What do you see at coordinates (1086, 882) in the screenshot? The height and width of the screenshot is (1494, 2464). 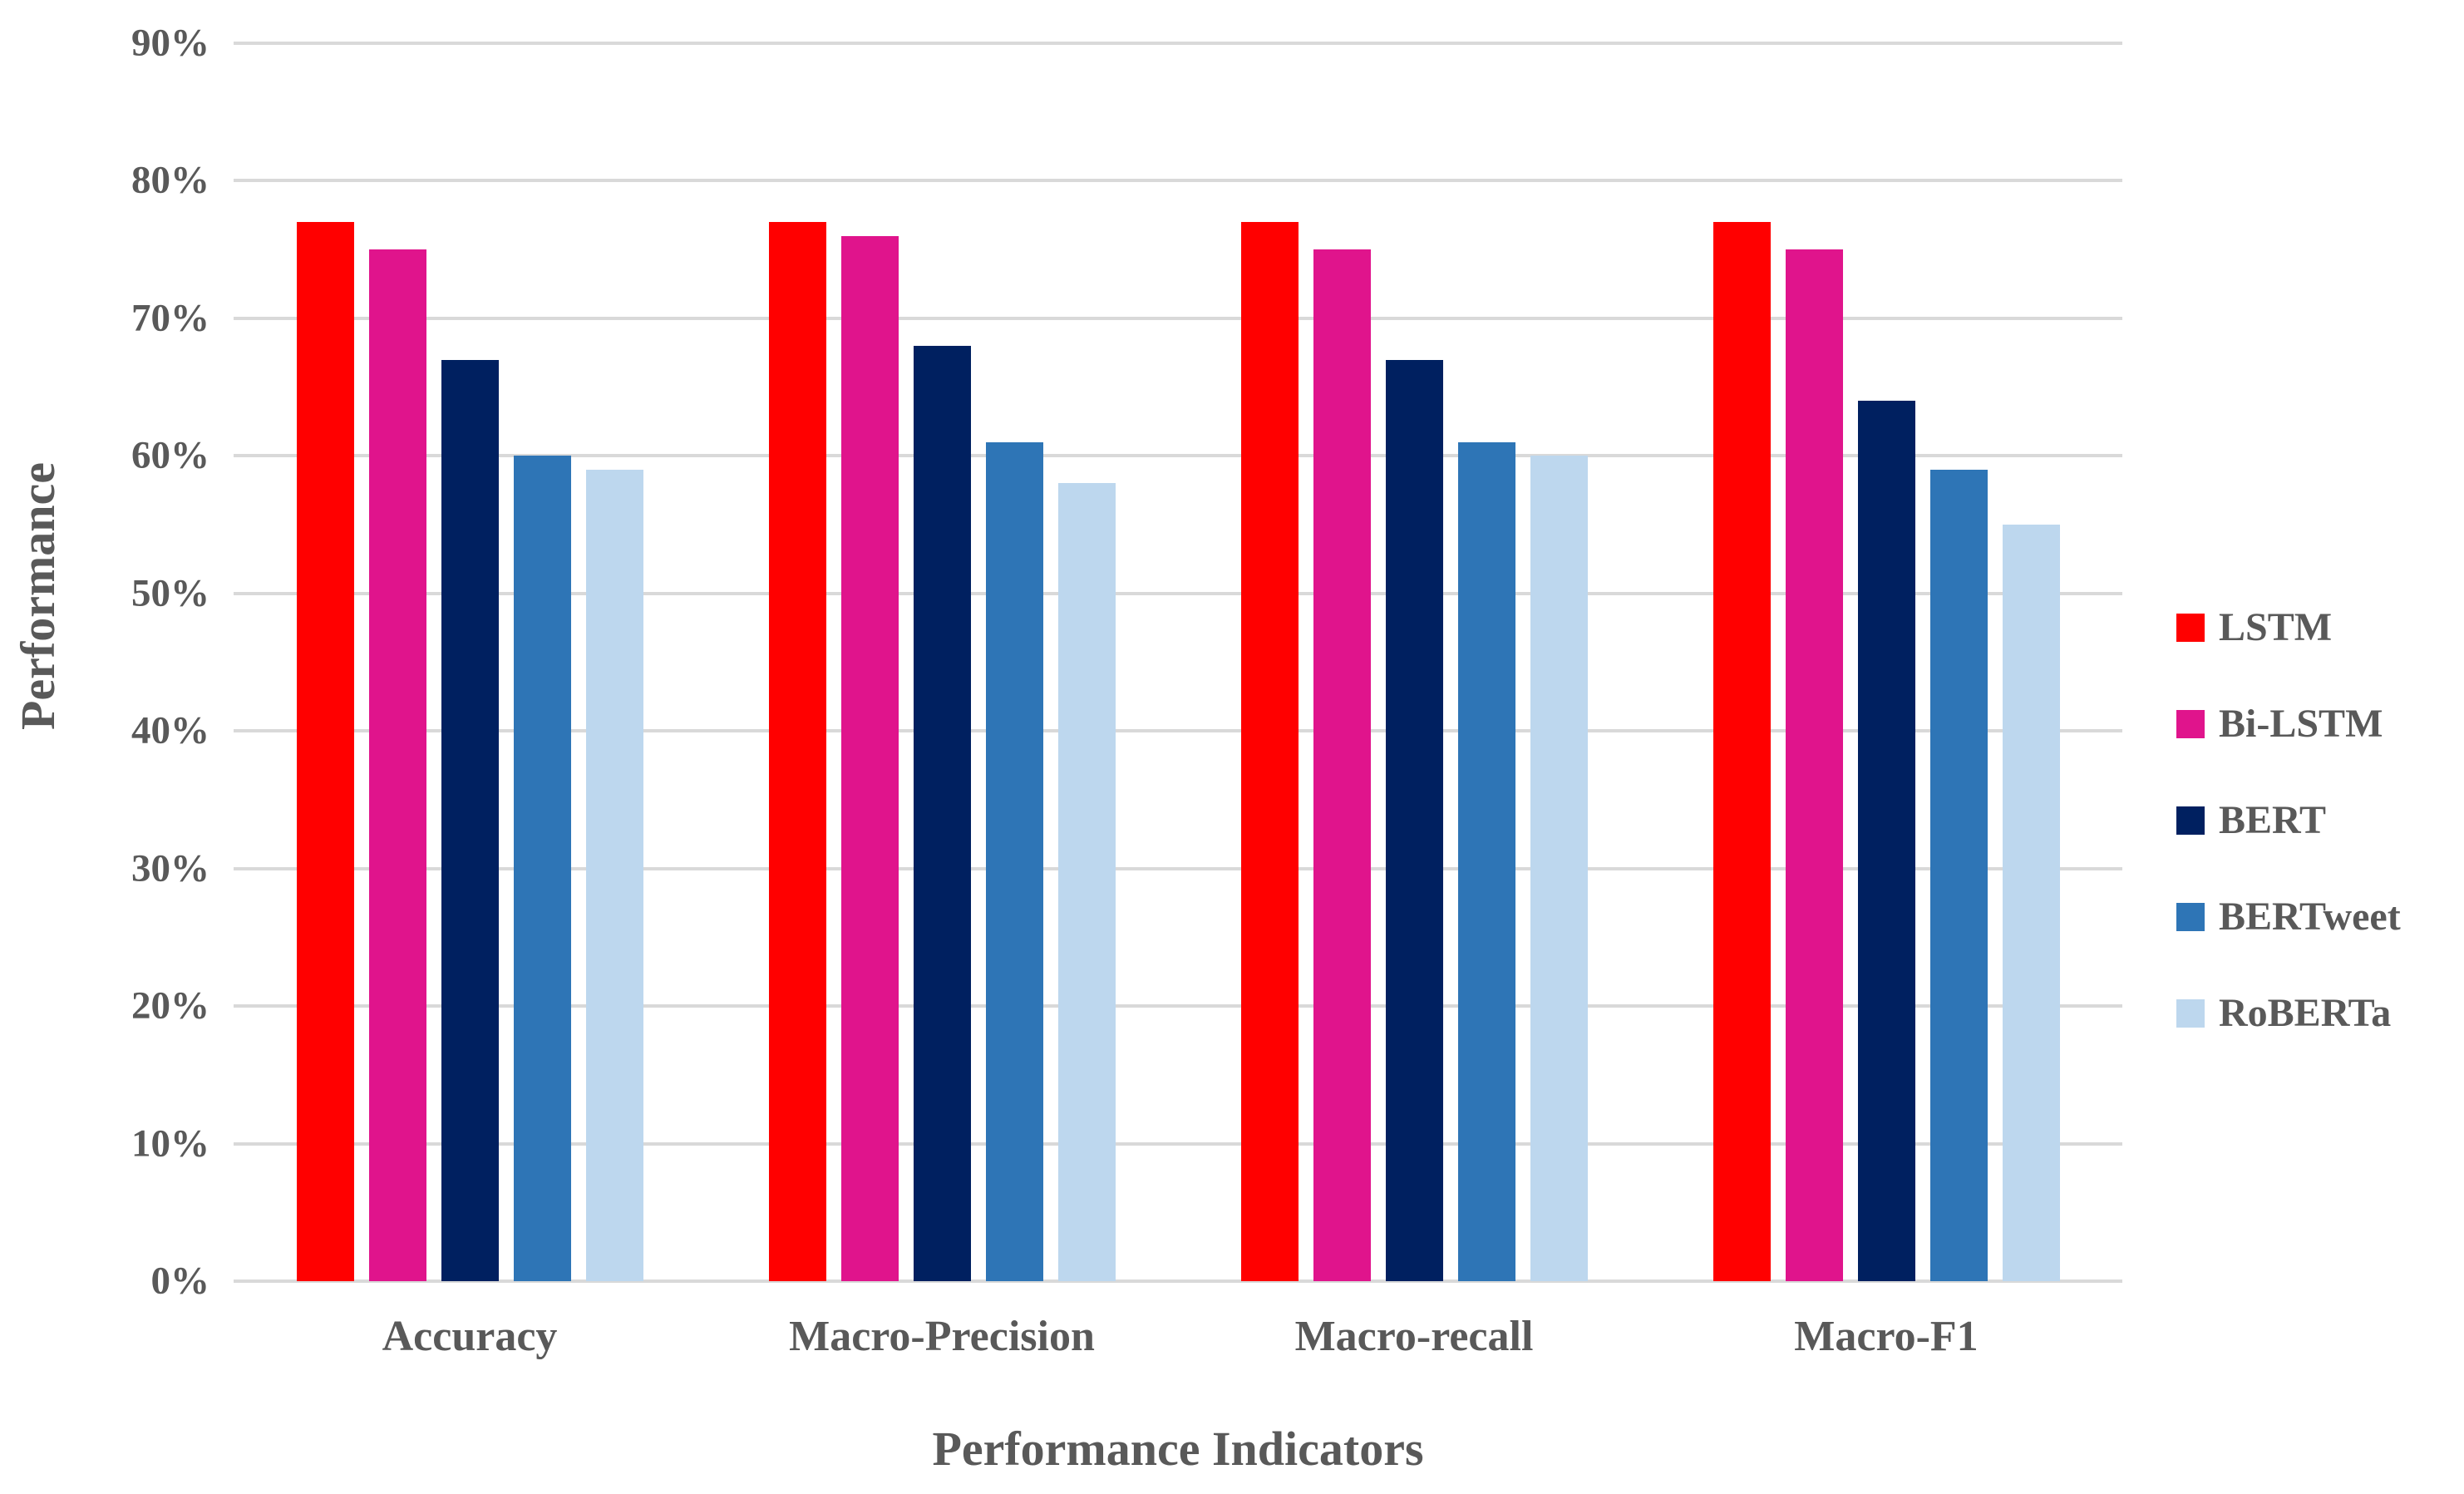 I see `bar-RoBERTa-Macro-Precision` at bounding box center [1086, 882].